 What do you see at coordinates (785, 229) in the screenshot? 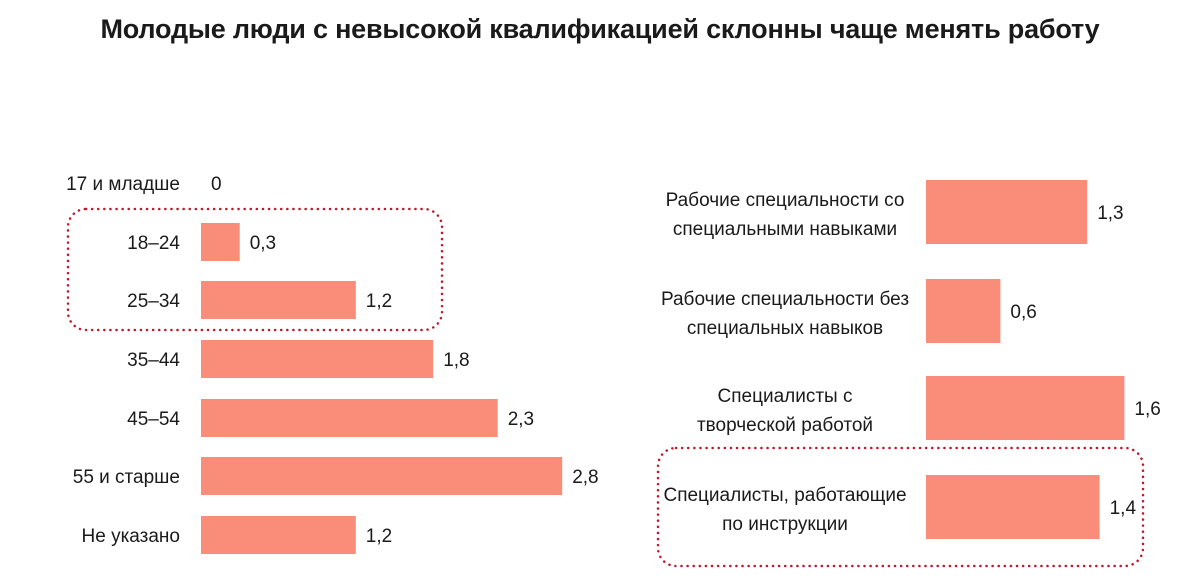
I see `category-label: специальными навыками` at bounding box center [785, 229].